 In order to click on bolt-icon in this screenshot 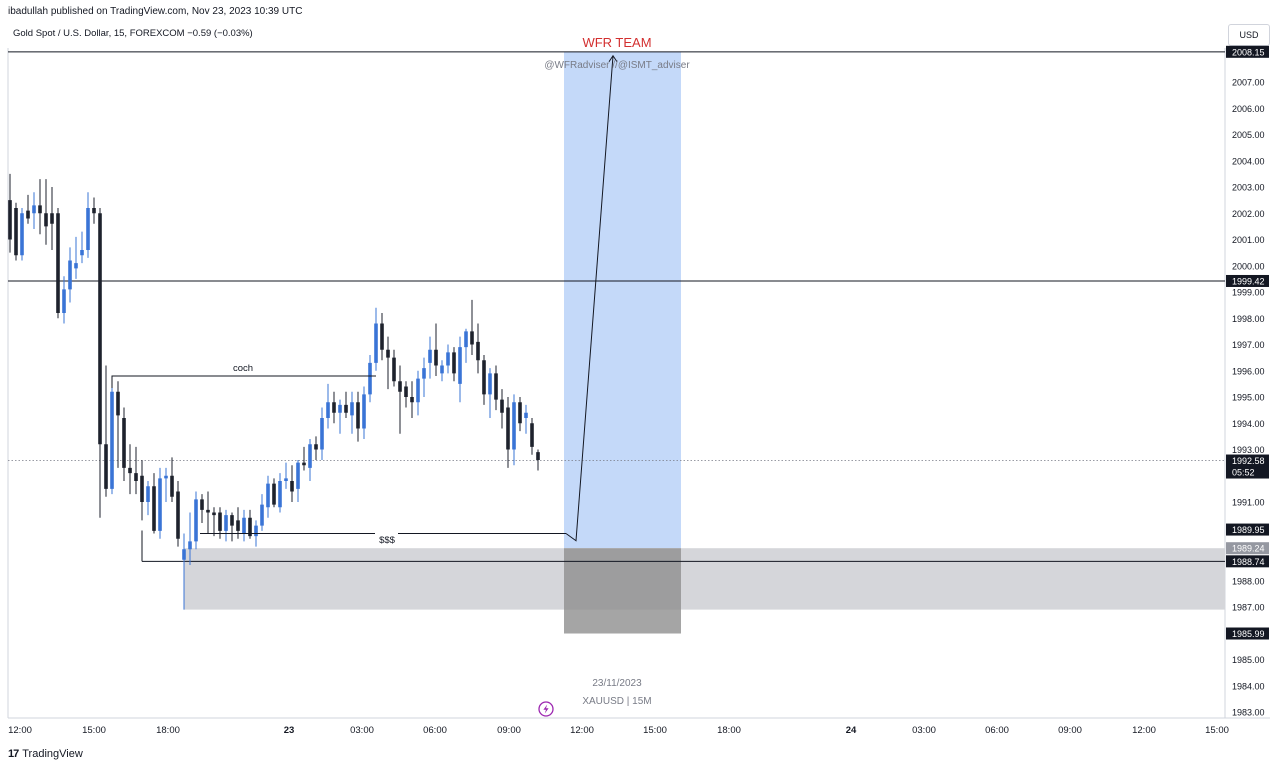, I will do `click(546, 709)`.